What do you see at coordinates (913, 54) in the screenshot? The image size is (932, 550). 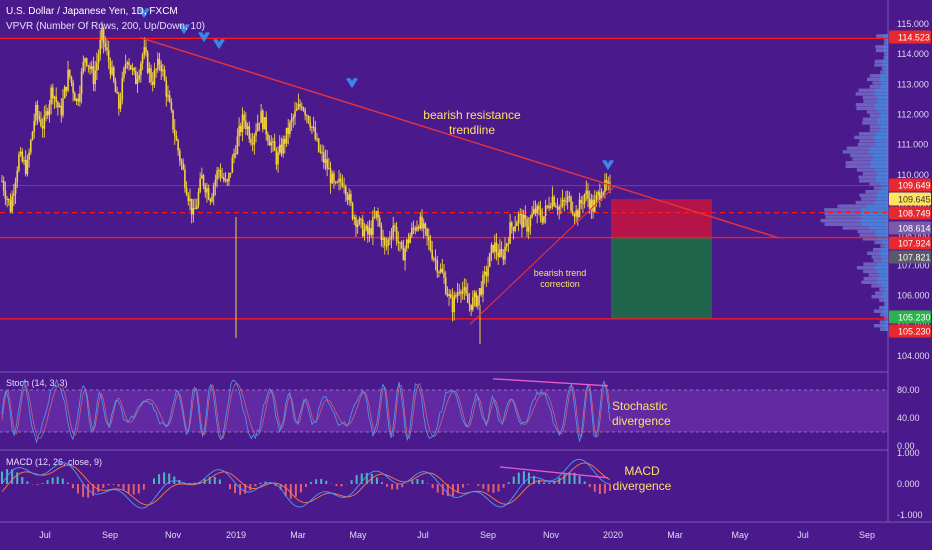 I see `price-axis-label: 114.000` at bounding box center [913, 54].